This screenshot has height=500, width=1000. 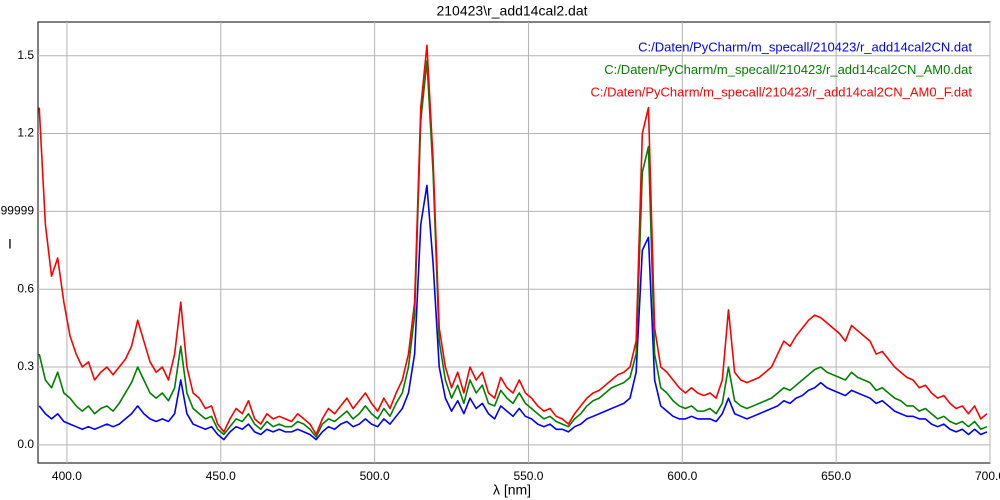 What do you see at coordinates (221, 476) in the screenshot?
I see `x-tick-label: 450.0` at bounding box center [221, 476].